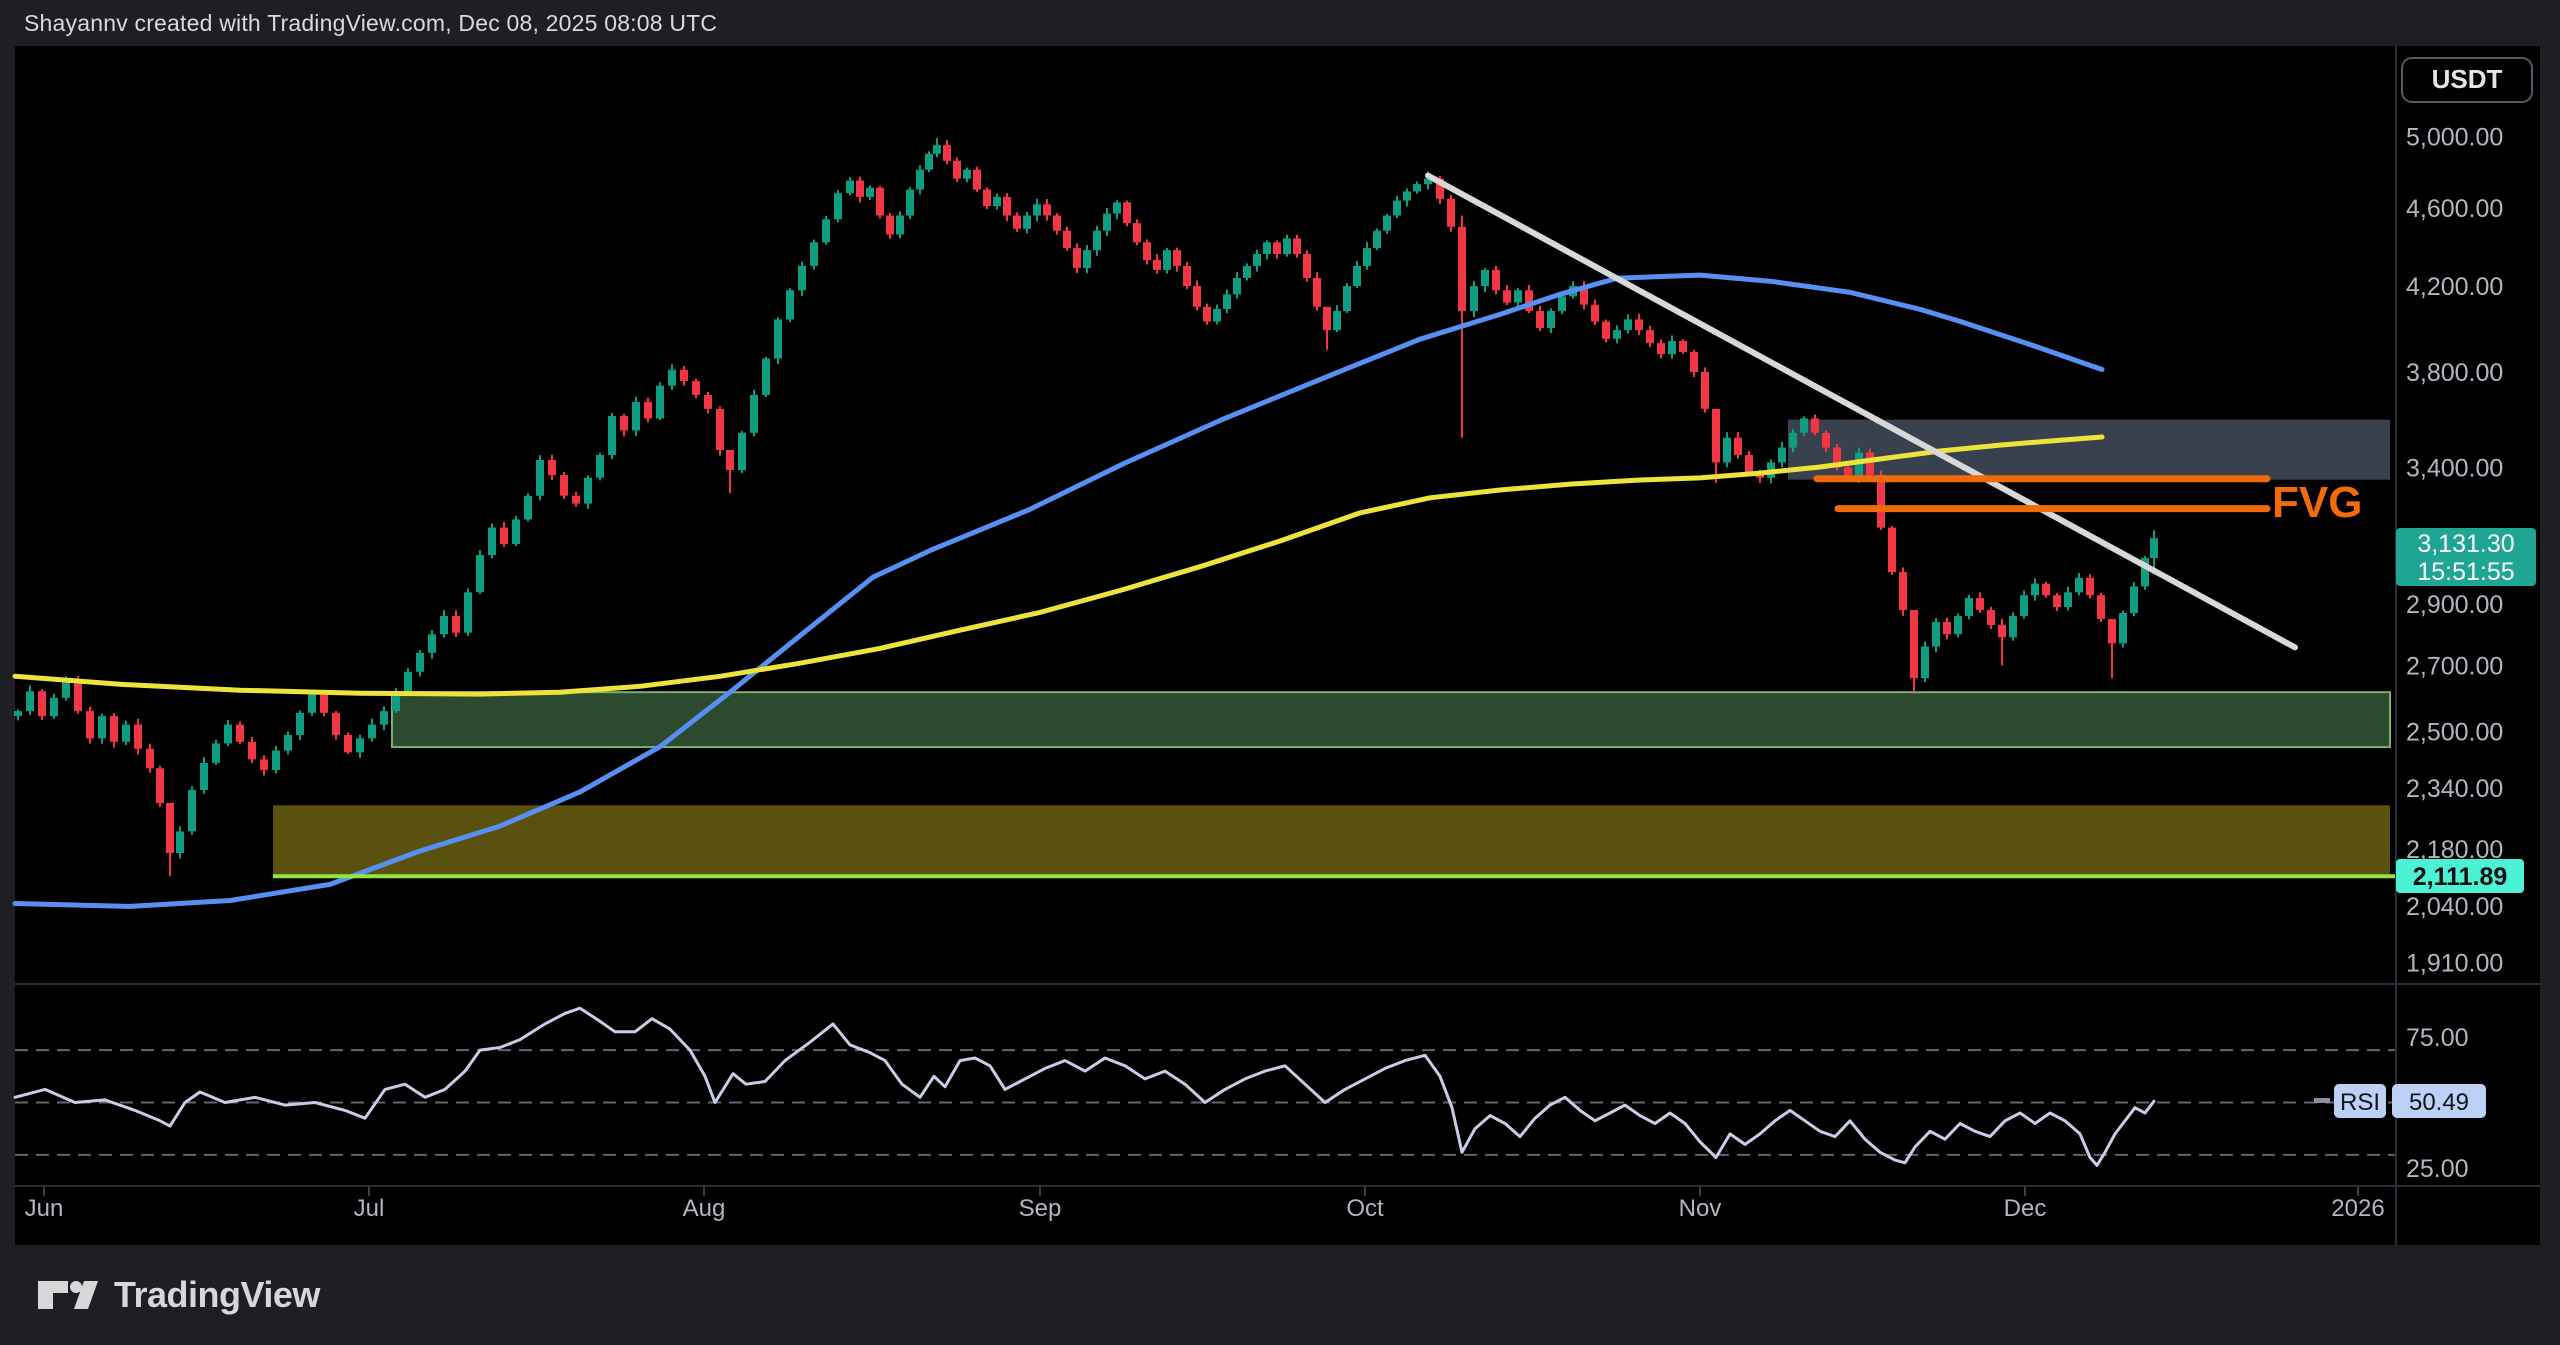 The height and width of the screenshot is (1345, 2560). I want to click on time-tick-label: Sep, so click(1040, 1208).